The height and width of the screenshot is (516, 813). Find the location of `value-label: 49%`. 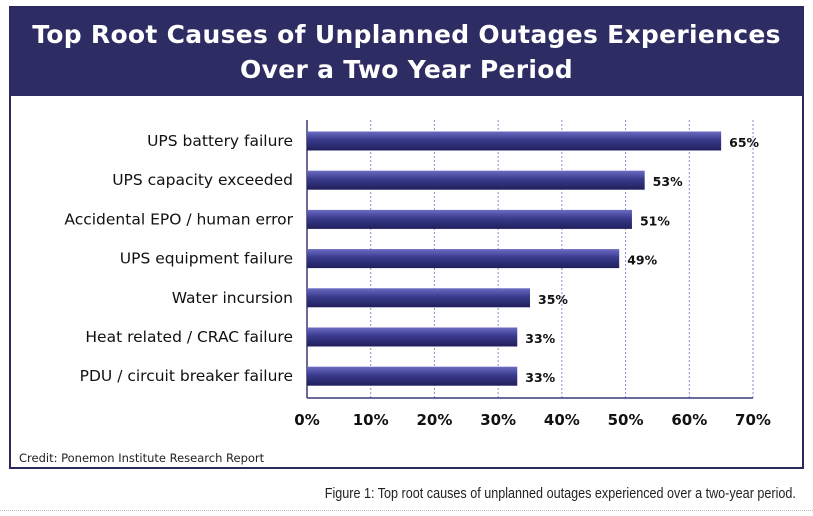

value-label: 49% is located at coordinates (642, 260).